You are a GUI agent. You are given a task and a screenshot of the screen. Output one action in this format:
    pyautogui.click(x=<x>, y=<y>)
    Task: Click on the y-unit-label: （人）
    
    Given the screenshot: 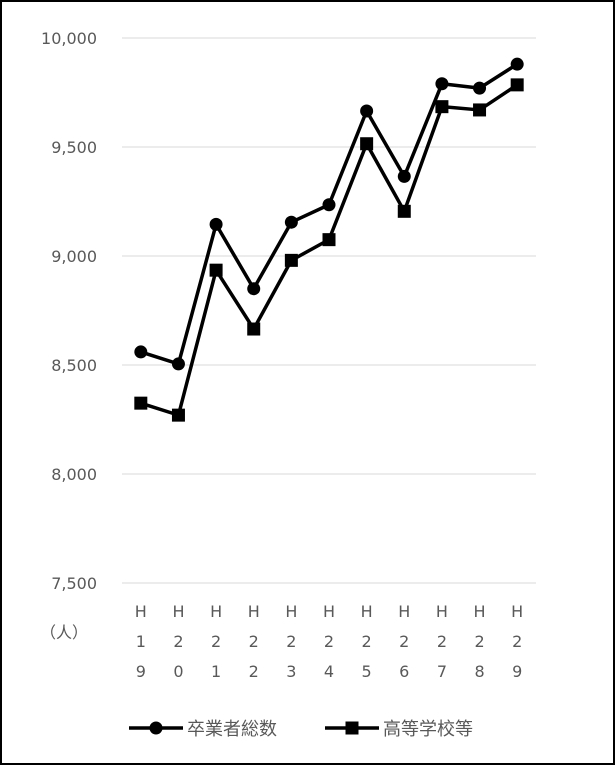 What is the action you would take?
    pyautogui.click(x=64, y=632)
    